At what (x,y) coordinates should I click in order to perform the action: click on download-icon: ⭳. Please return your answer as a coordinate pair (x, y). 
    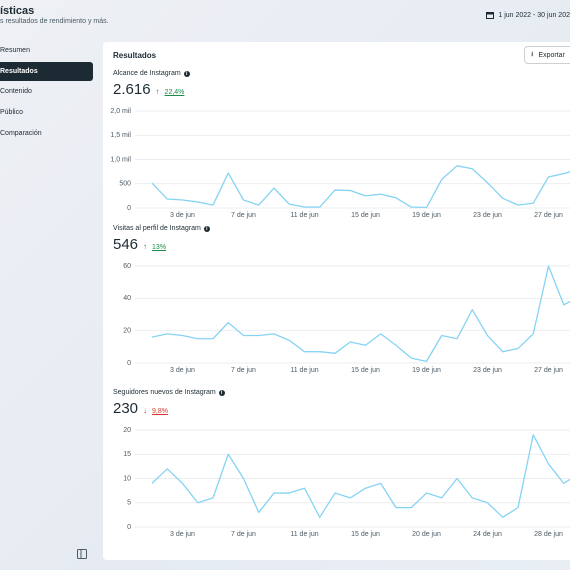
    Looking at the image, I should click on (532, 54).